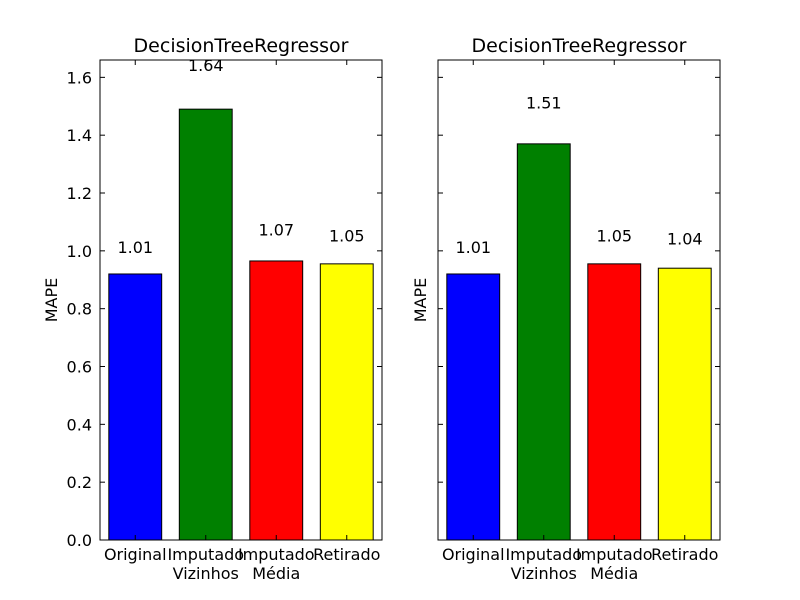 The width and height of the screenshot is (800, 600). Describe the element at coordinates (79, 251) in the screenshot. I see `y-tick-label: 1.0` at that location.